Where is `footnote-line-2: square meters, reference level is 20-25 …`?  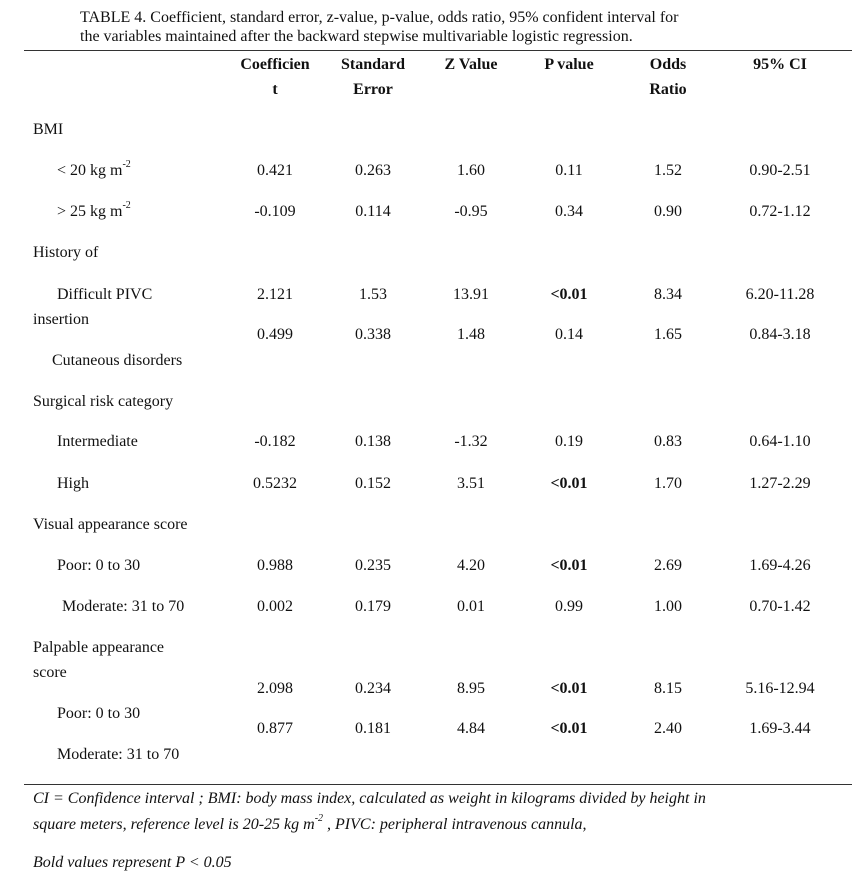
footnote-line-2: square meters, reference level is 20-25 … is located at coordinates (440, 825).